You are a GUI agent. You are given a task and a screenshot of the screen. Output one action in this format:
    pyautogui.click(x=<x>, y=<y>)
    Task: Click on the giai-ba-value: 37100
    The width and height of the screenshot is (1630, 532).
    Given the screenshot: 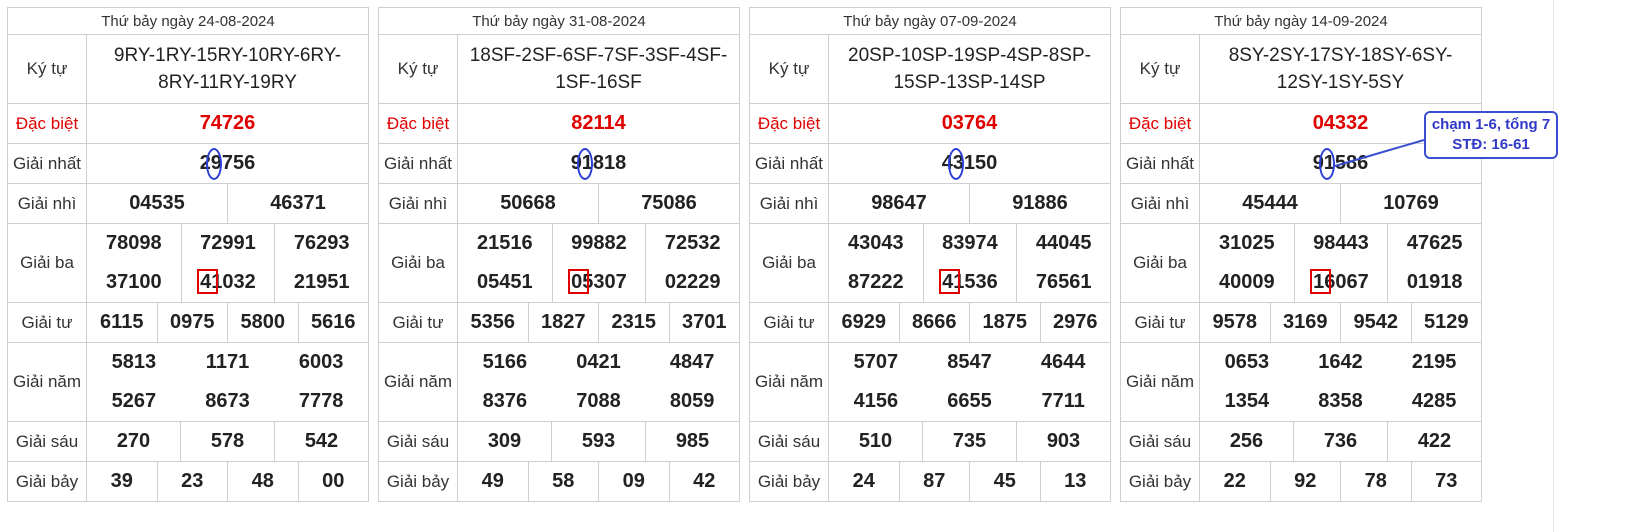 What is the action you would take?
    pyautogui.click(x=134, y=282)
    